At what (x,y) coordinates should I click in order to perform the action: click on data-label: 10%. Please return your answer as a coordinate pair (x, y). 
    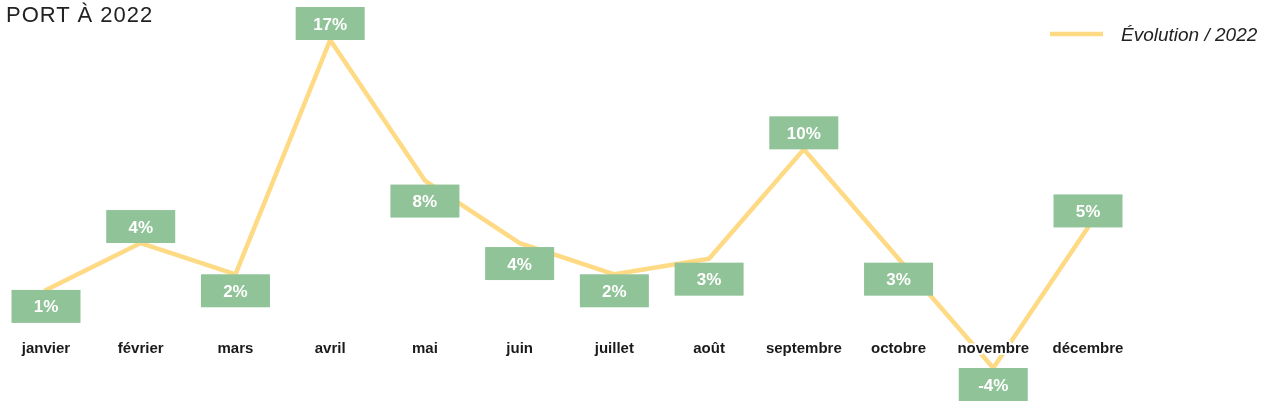
    Looking at the image, I should click on (803, 133).